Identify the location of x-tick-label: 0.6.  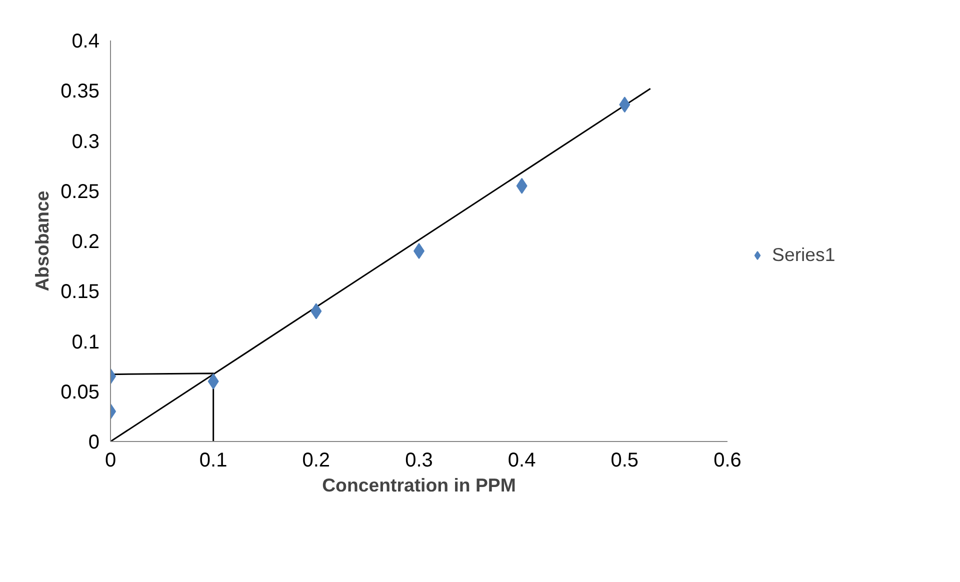
(728, 461).